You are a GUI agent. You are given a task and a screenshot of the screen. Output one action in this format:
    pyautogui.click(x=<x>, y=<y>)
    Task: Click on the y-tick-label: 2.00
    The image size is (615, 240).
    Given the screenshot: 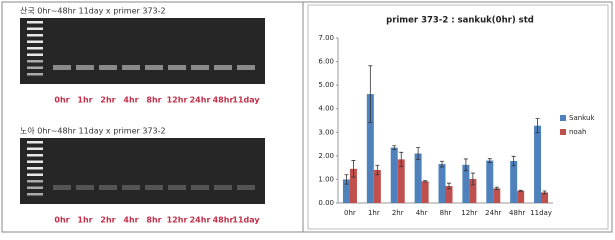 What is the action you would take?
    pyautogui.click(x=326, y=156)
    